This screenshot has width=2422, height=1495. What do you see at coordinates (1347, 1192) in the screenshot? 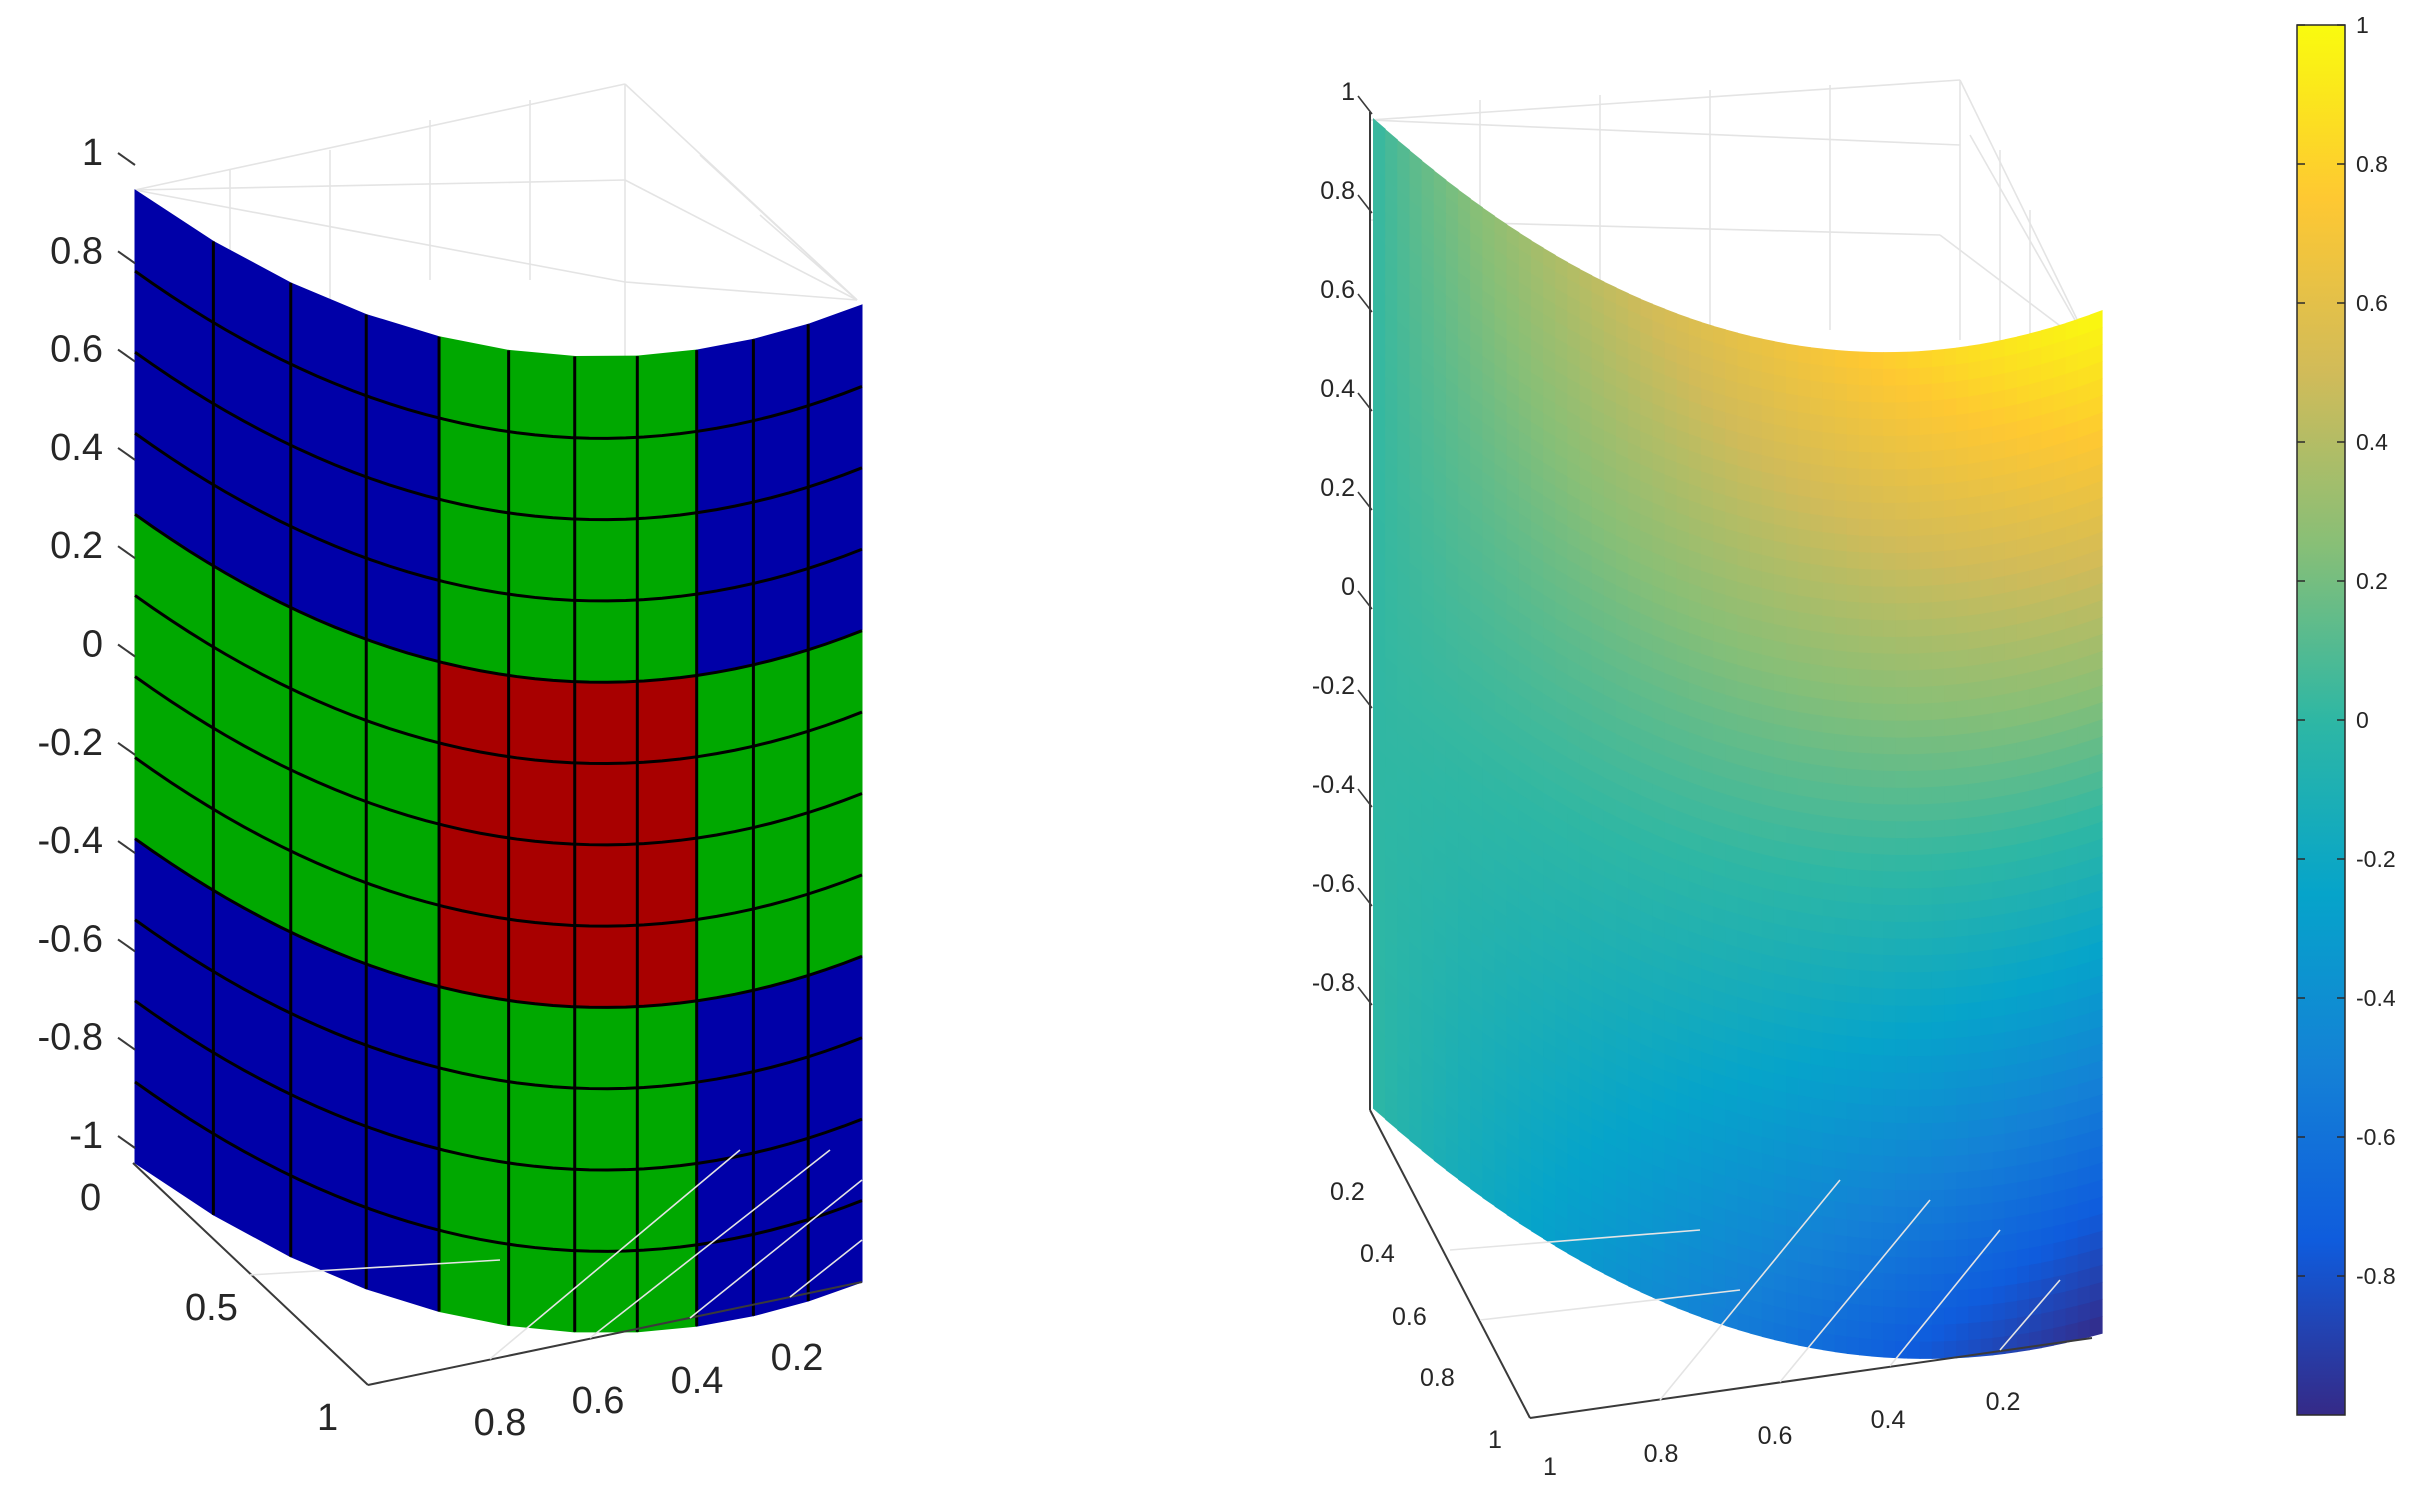
I see `y-tick-label: 0.2` at bounding box center [1347, 1192].